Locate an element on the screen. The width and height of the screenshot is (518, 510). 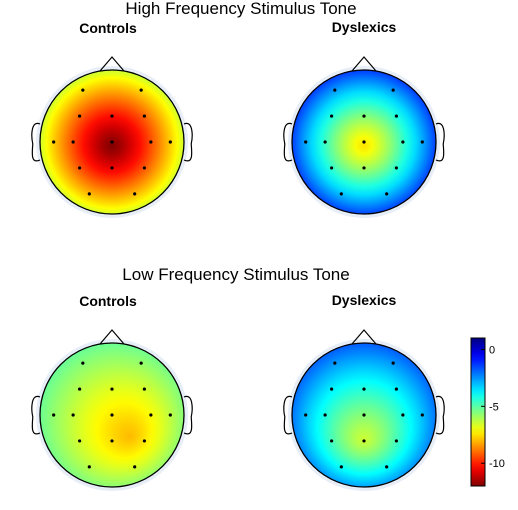
colorbar-tick-label: -5 is located at coordinates (494, 407).